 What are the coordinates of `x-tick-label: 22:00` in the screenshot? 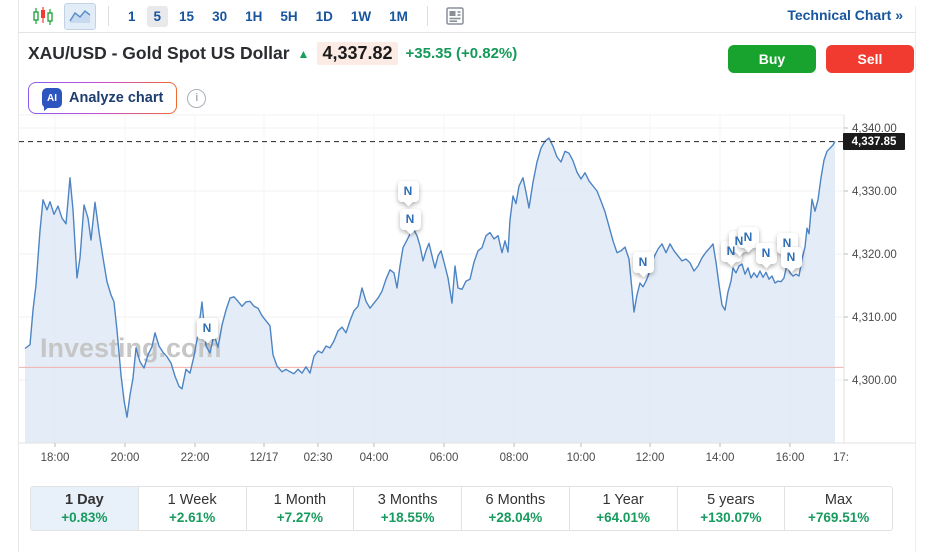 It's located at (195, 458).